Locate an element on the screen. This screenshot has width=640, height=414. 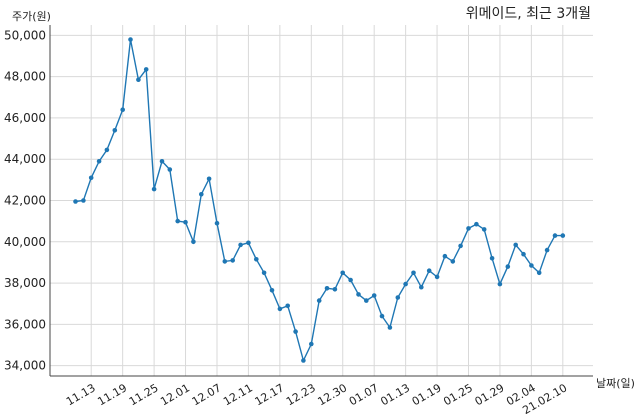
y-tick-label: 50,000 is located at coordinates (25, 35).